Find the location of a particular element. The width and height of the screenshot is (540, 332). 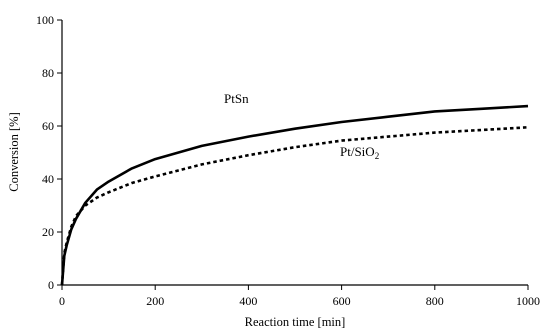

y-tick-label: 80 is located at coordinates (48, 73).